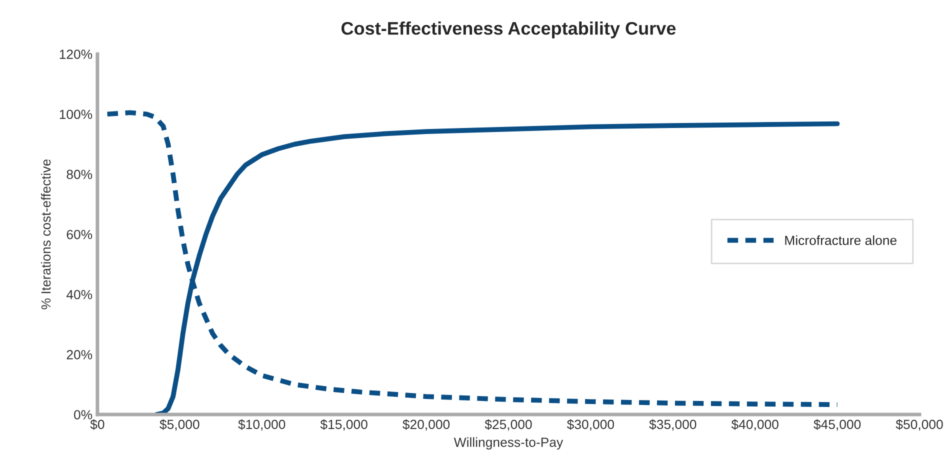  I want to click on x-tick-label: $0, so click(97, 424).